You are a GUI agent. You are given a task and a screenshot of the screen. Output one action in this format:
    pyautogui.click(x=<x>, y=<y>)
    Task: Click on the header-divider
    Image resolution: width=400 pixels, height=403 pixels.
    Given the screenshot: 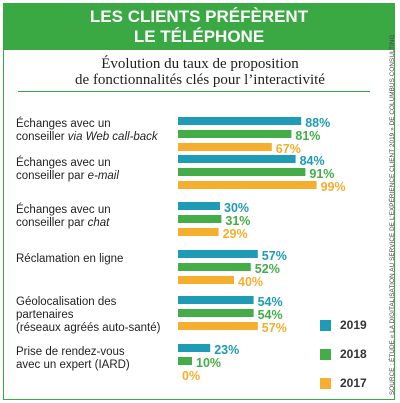 What is the action you would take?
    pyautogui.click(x=194, y=91)
    